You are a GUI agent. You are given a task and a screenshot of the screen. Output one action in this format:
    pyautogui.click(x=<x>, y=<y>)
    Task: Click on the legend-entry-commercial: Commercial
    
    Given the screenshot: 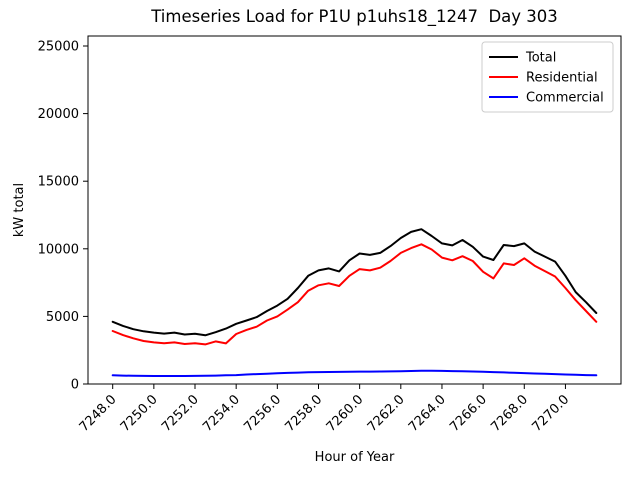 What is the action you would take?
    pyautogui.click(x=546, y=98)
    